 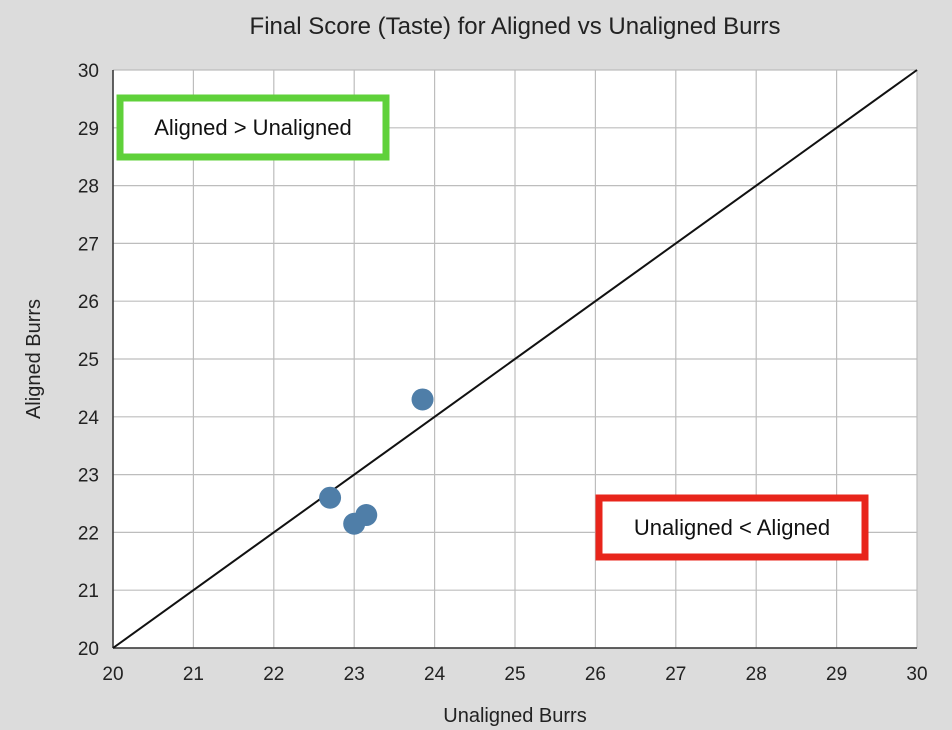 What do you see at coordinates (88, 187) in the screenshot?
I see `y-tick-label: 28` at bounding box center [88, 187].